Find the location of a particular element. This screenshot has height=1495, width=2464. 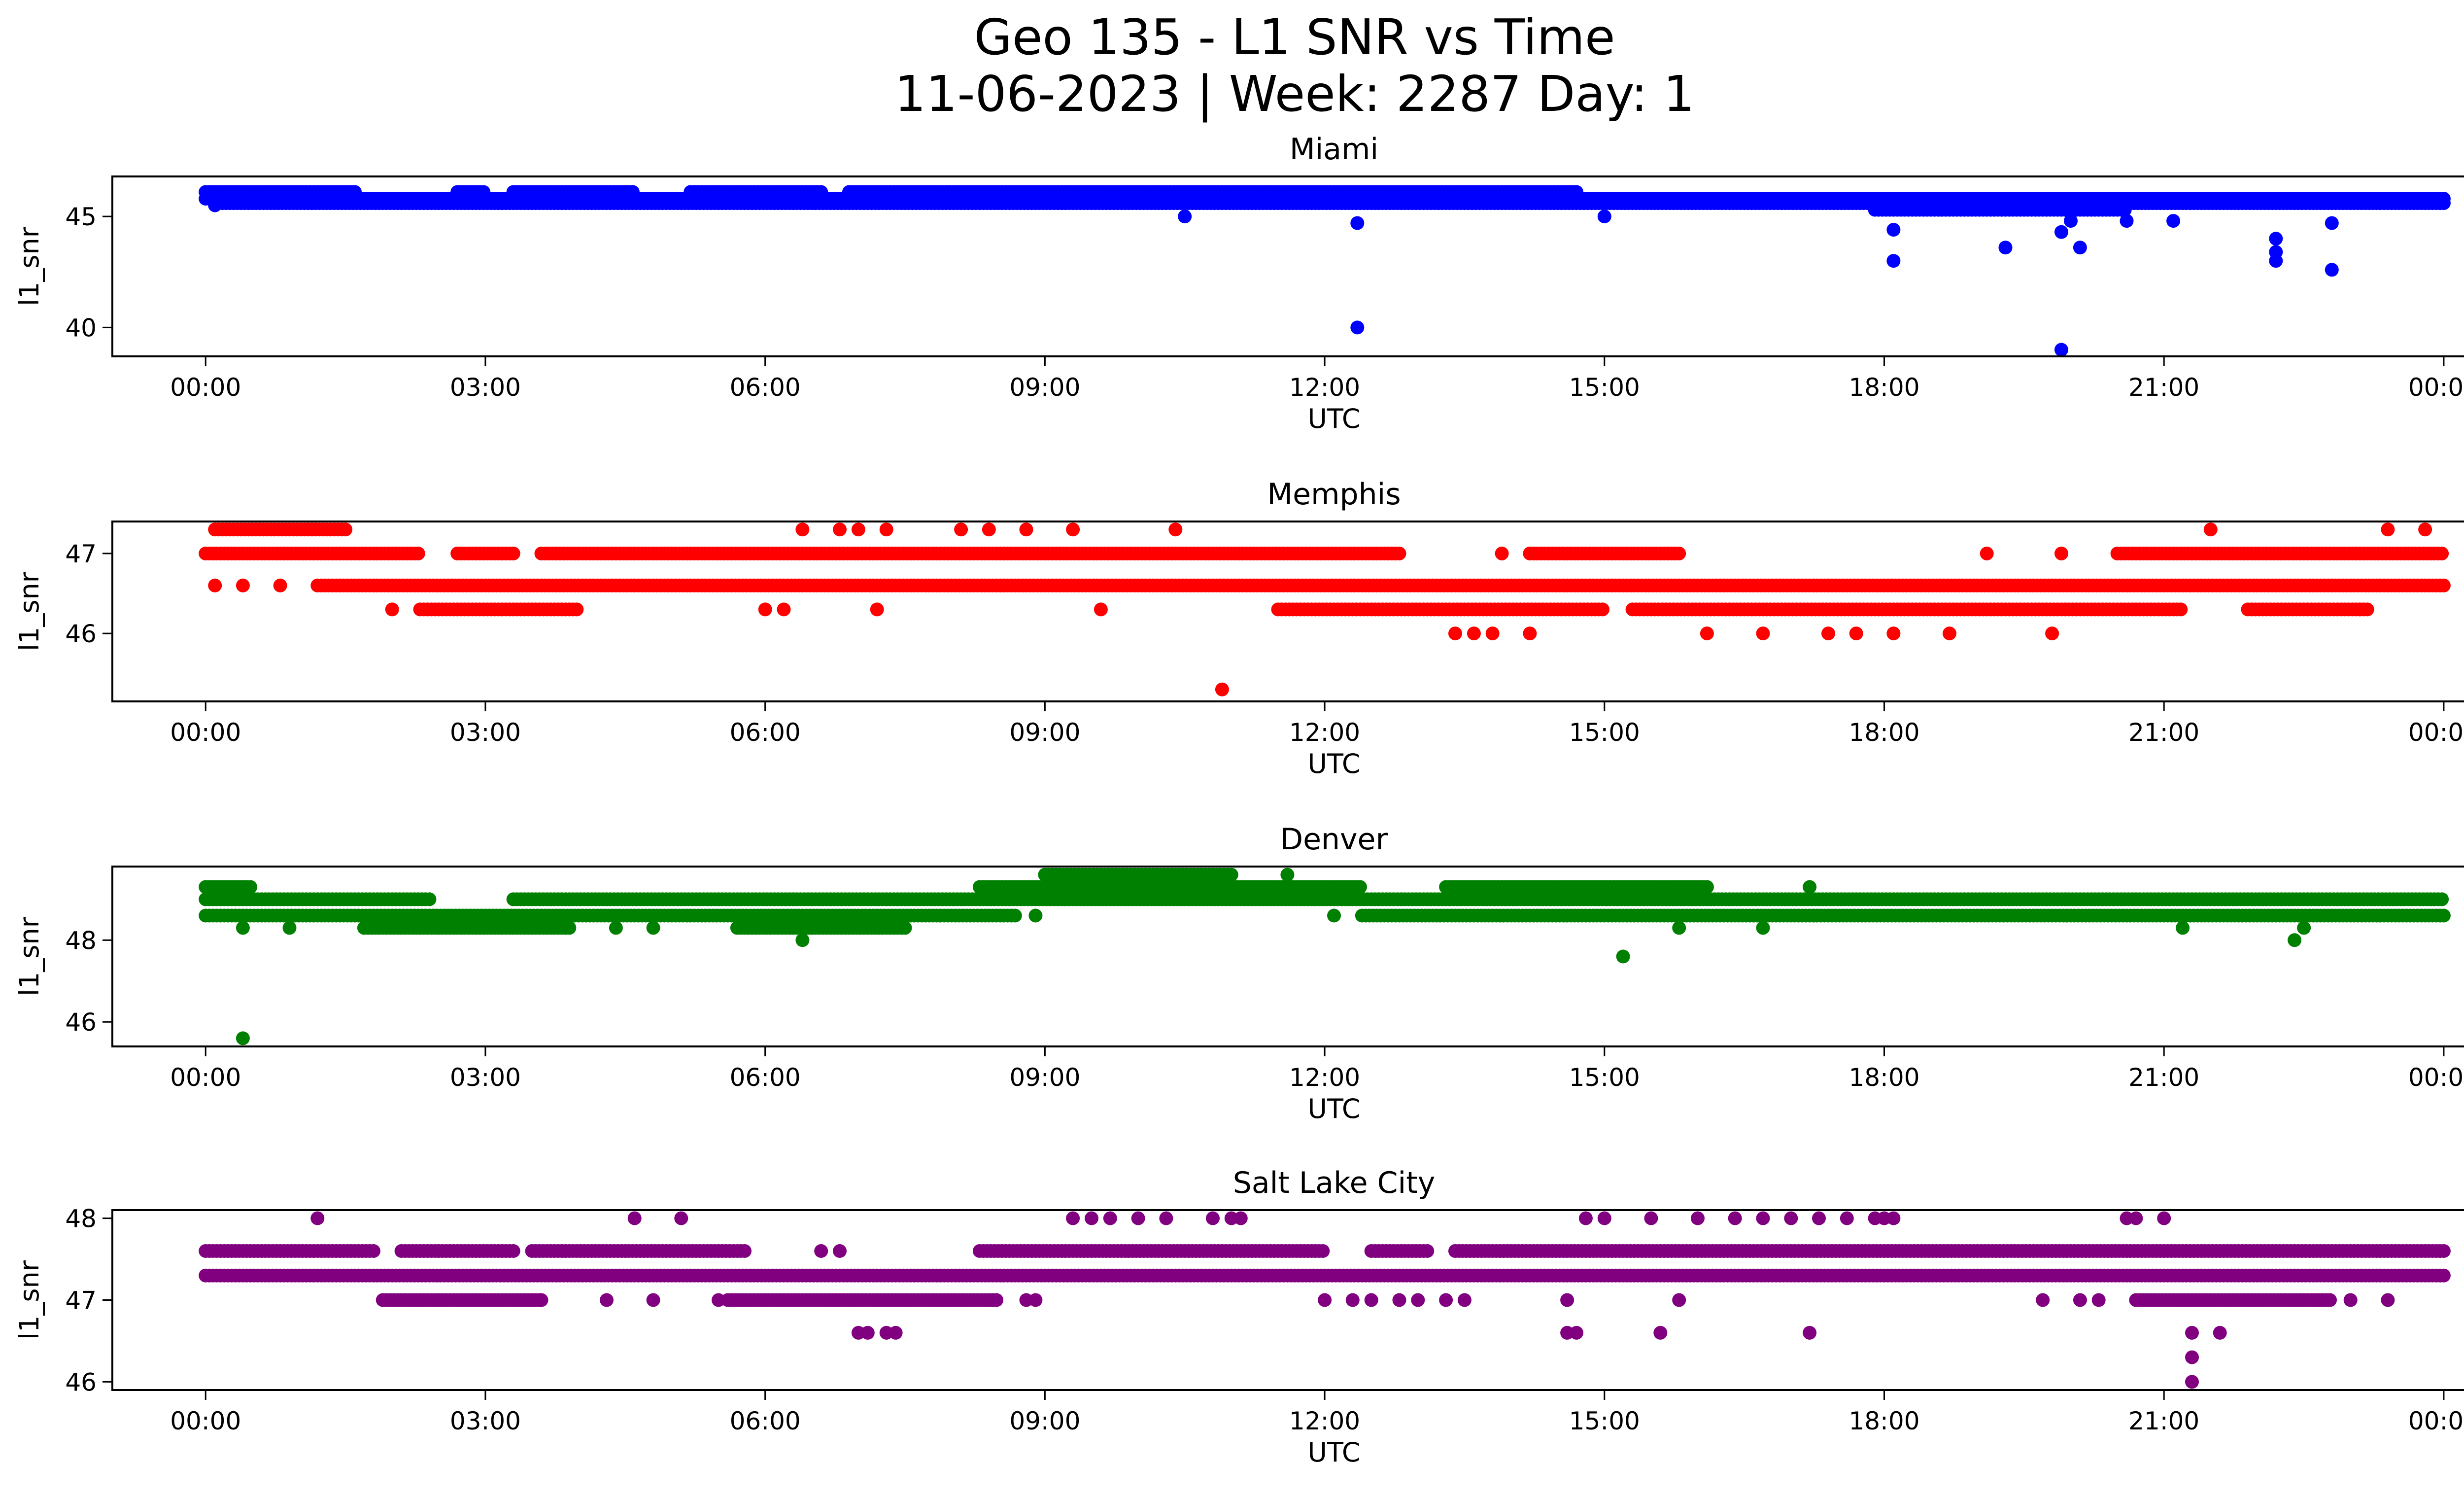

y-tick-label: 47 is located at coordinates (81, 554).